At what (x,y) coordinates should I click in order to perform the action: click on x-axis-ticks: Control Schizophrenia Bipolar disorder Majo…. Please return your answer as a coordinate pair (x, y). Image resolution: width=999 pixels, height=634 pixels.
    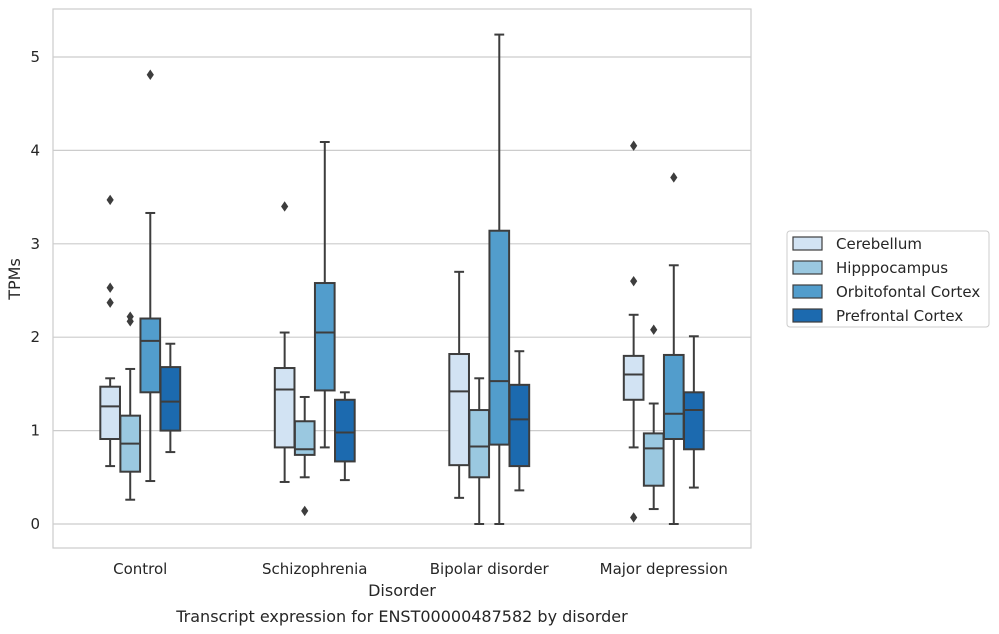
    Looking at the image, I should click on (420, 569).